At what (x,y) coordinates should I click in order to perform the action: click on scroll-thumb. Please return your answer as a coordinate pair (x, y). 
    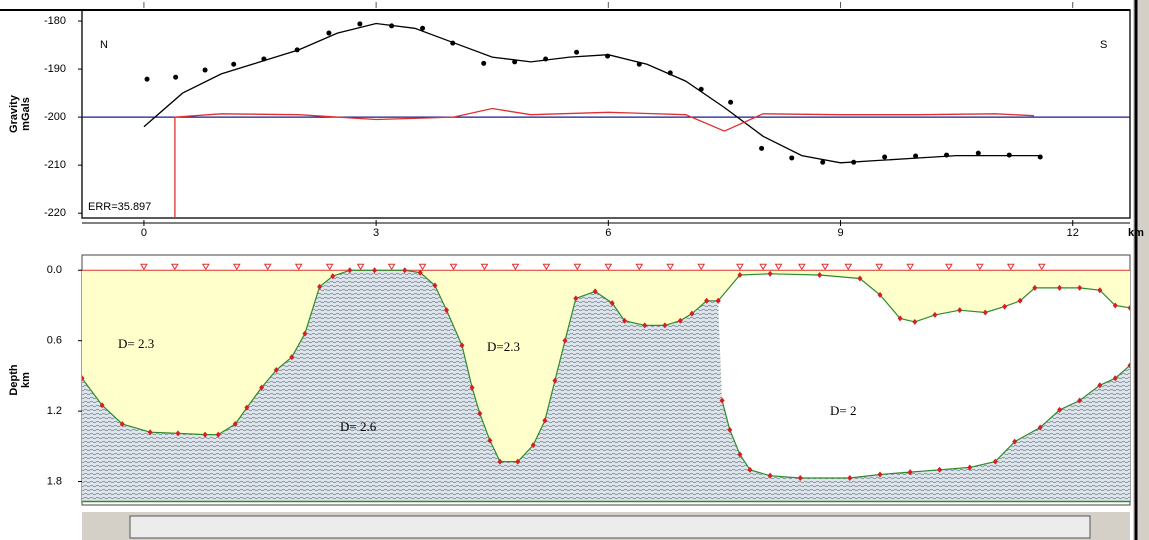
    Looking at the image, I should click on (610, 527).